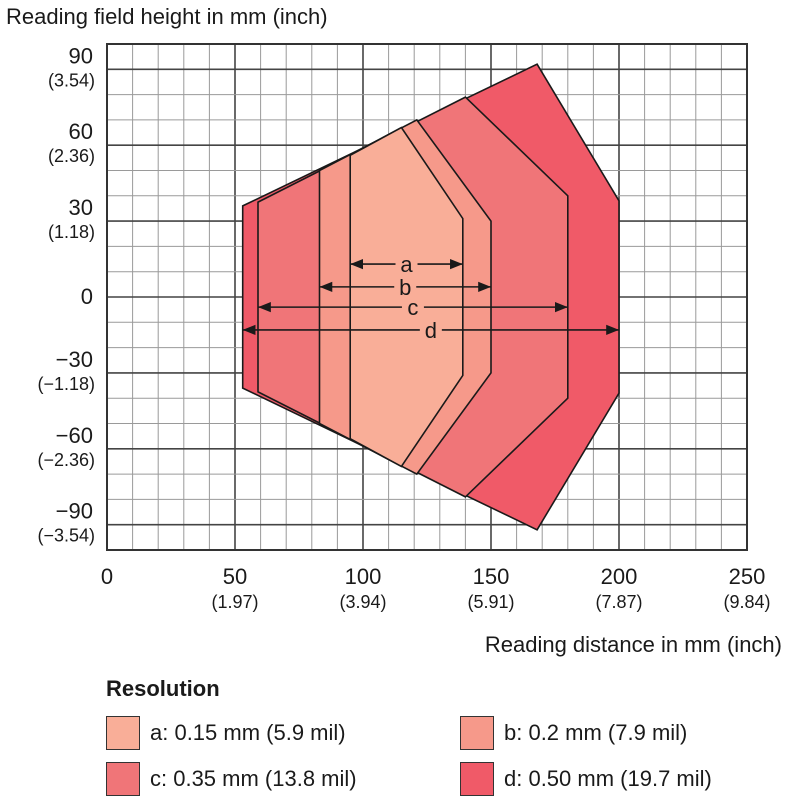 This screenshot has width=800, height=800. Describe the element at coordinates (107, 576) in the screenshot. I see `x-tick-label: 0` at that location.